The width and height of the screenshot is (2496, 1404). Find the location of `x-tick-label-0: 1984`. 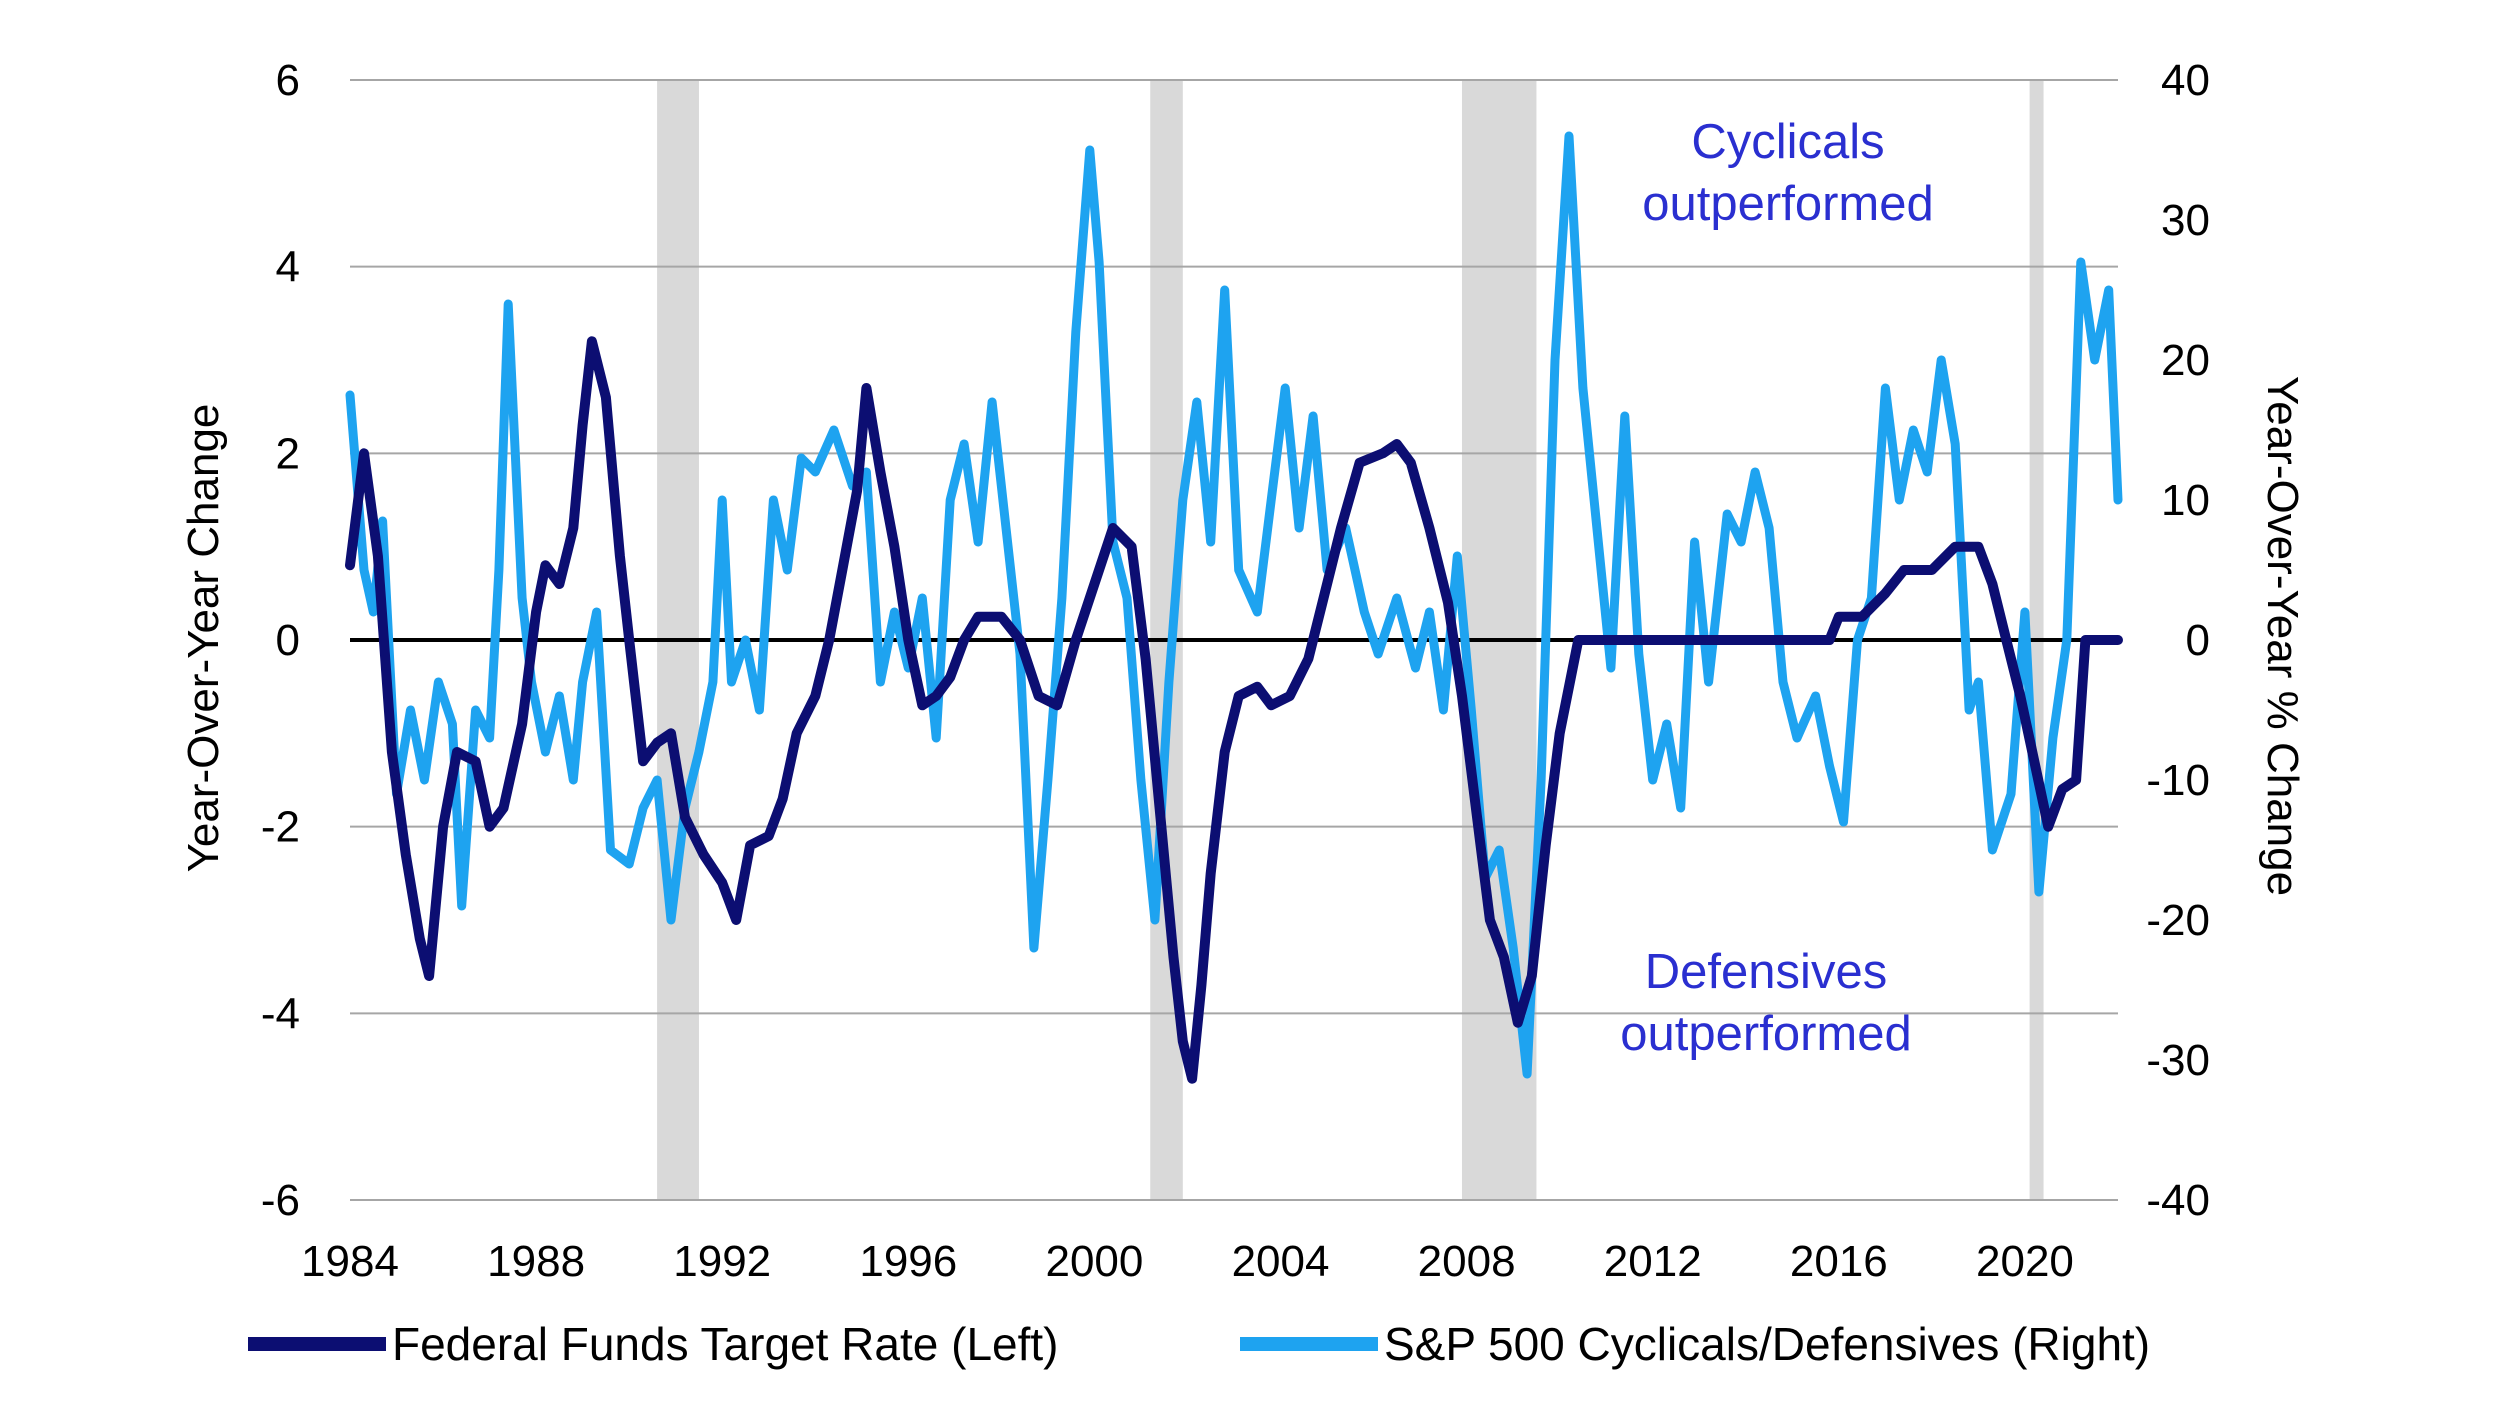

x-tick-label-0: 1984 is located at coordinates (350, 1261).